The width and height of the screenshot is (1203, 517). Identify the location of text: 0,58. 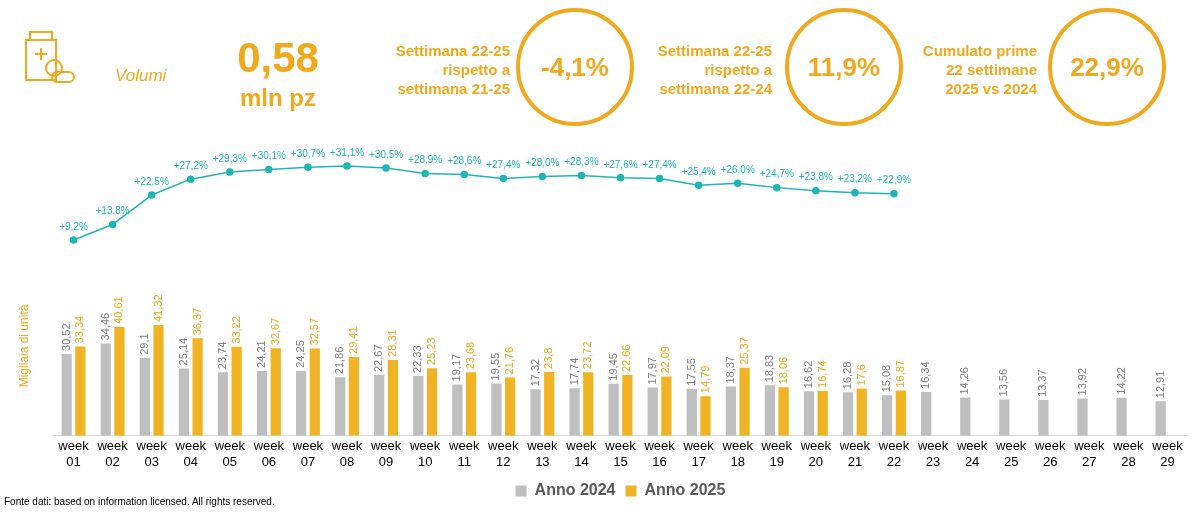
(278, 58).